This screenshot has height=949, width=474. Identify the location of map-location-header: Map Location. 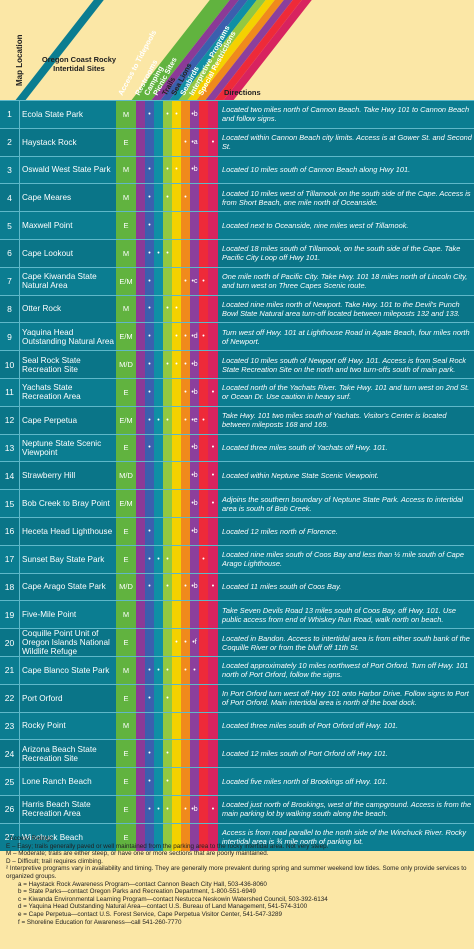
(19, 60).